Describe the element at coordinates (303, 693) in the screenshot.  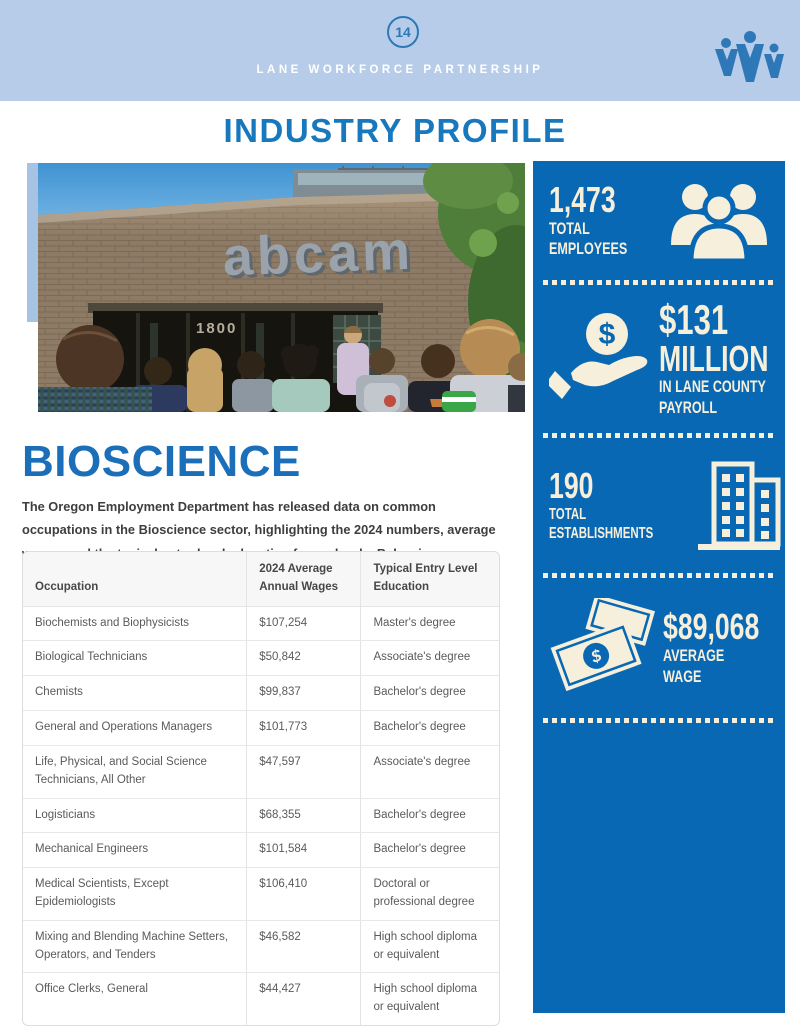
I see `cell-wage: $99,837` at that location.